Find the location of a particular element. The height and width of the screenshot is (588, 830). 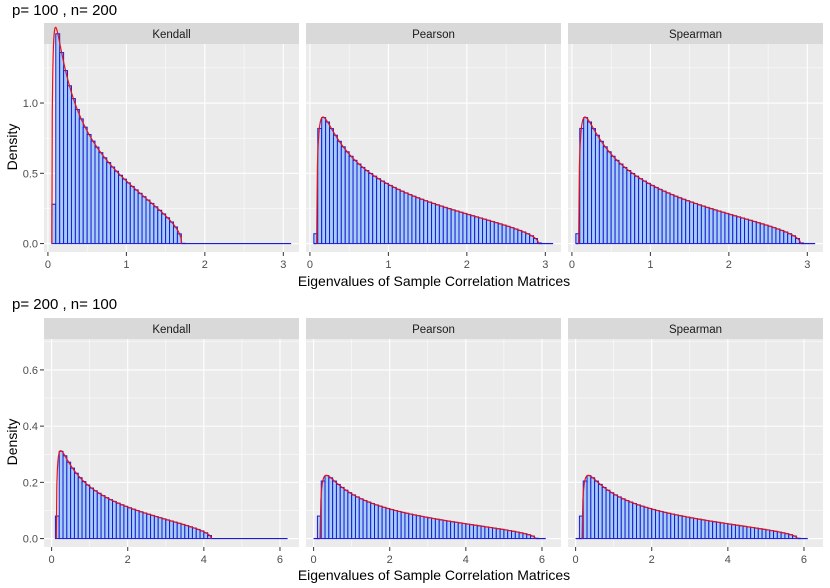

x-tick-label: 6 is located at coordinates (804, 560).